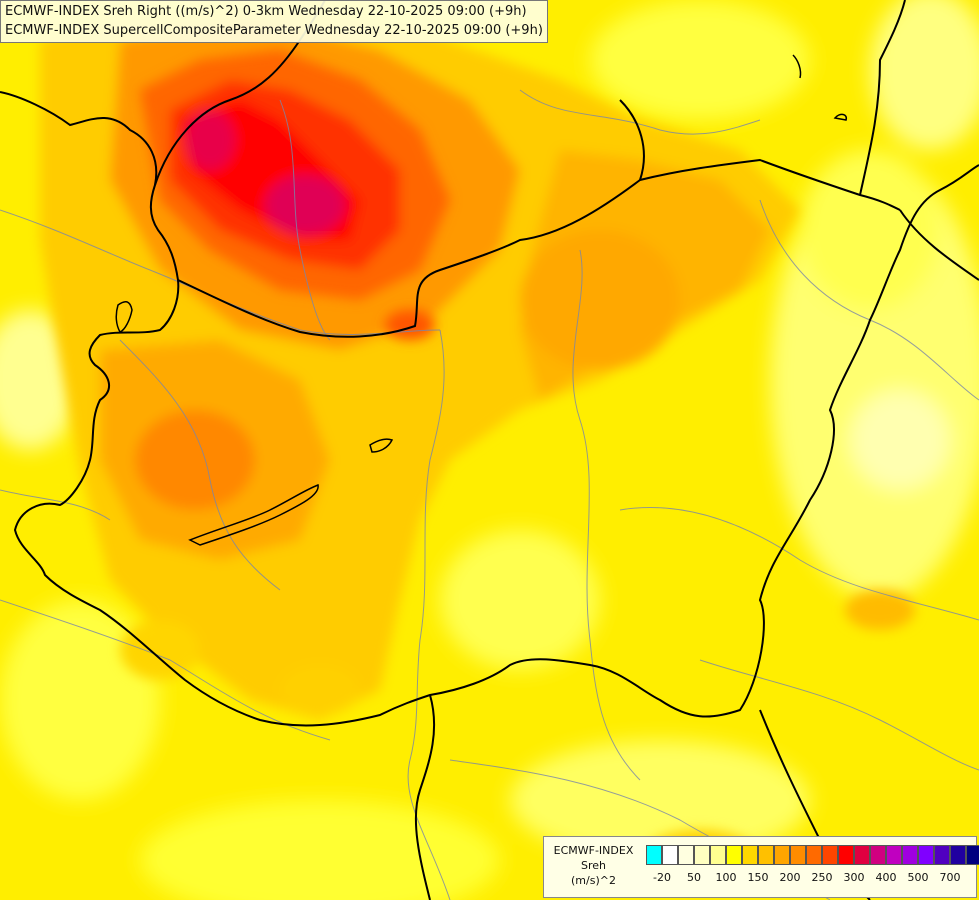  Describe the element at coordinates (822, 877) in the screenshot. I see `legend-tick-label: 250` at that location.